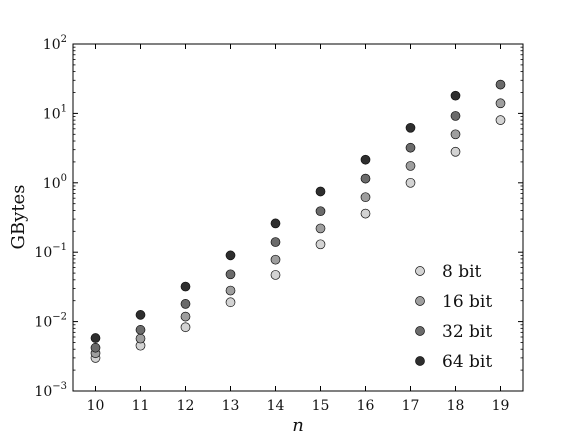 This screenshot has width=581, height=436. What do you see at coordinates (64, 108) in the screenshot?
I see `y-tick-exponent: 1` at bounding box center [64, 108].